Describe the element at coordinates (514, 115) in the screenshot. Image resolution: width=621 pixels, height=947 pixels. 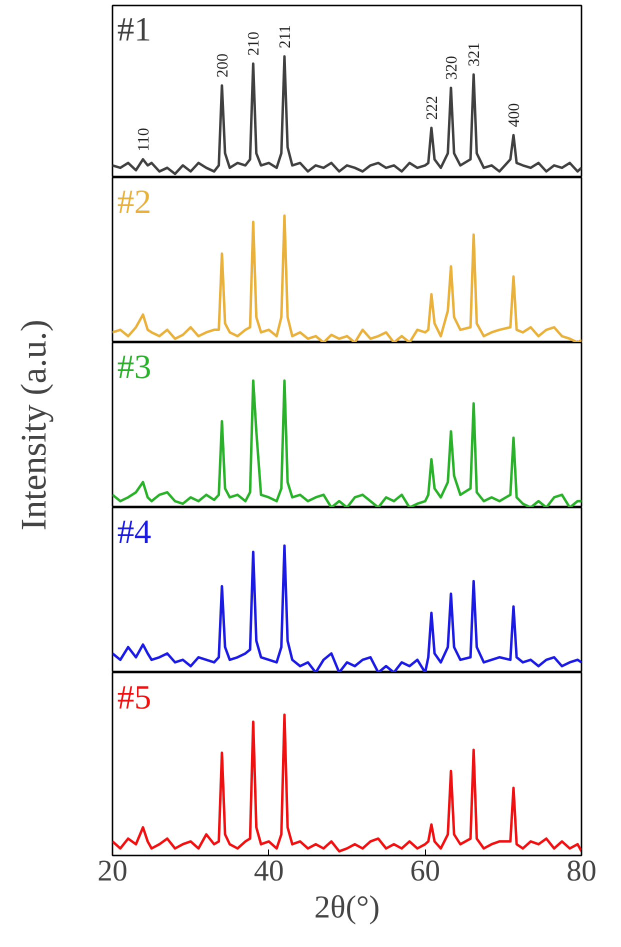
I see `annotation: 400` at that location.